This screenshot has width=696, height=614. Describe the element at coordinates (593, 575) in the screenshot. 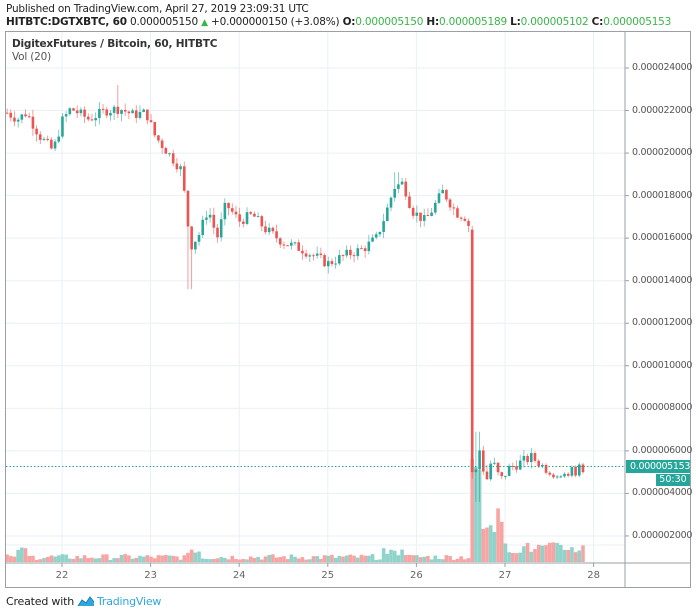

I see `time-tick-label: 28` at that location.